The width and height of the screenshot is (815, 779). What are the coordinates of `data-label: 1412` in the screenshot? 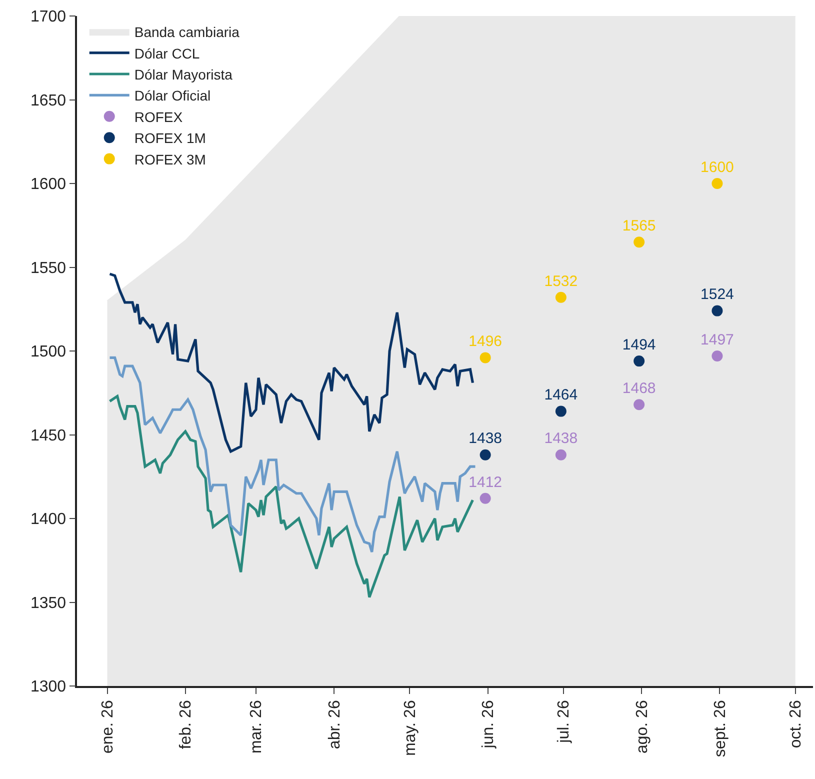 It's located at (485, 482).